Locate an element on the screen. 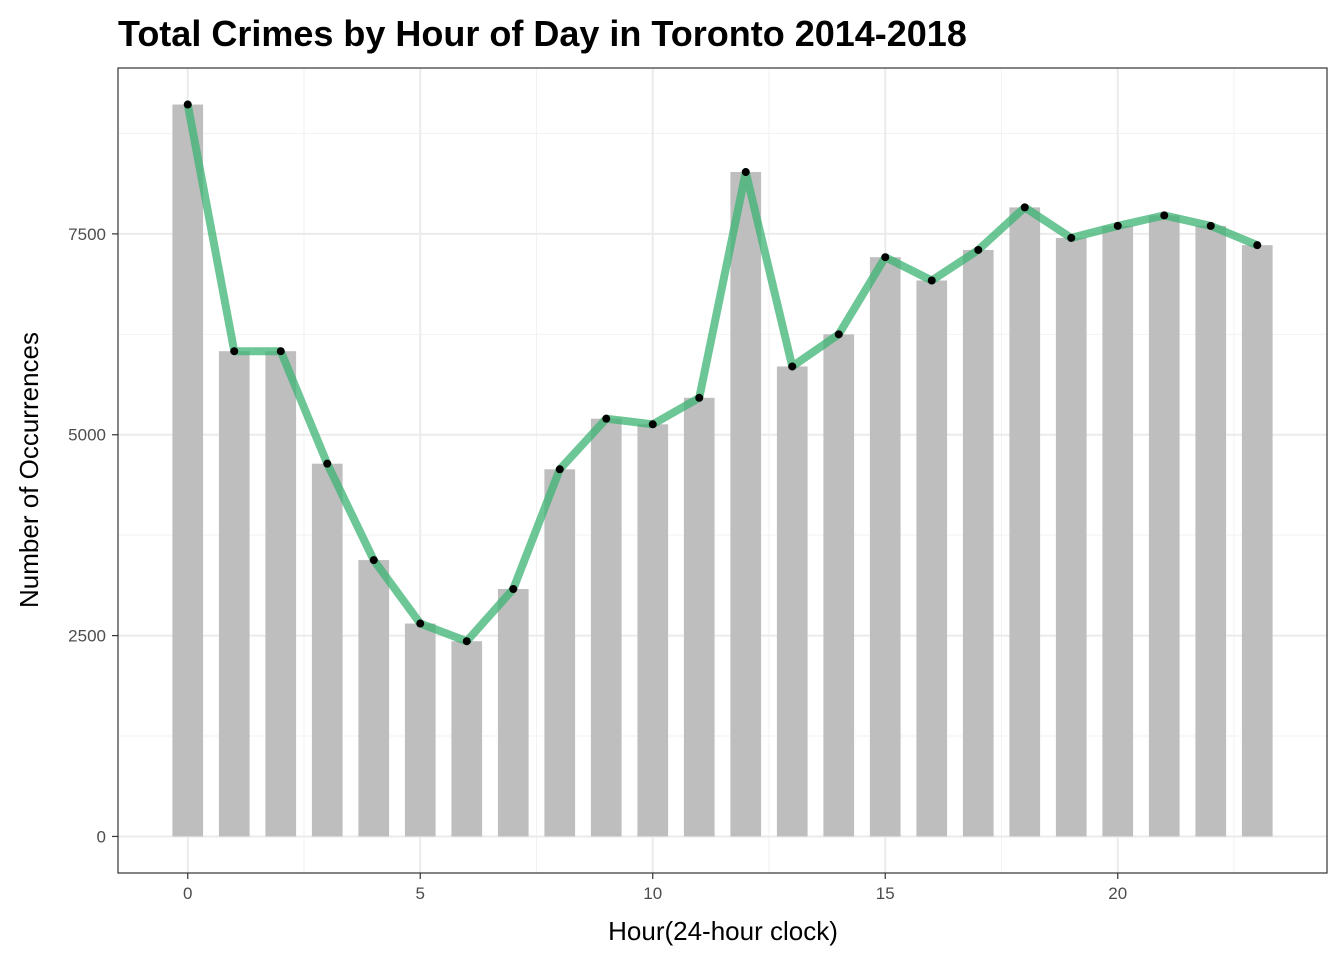 The image size is (1344, 960). x-tick-label: 0 is located at coordinates (187, 893).